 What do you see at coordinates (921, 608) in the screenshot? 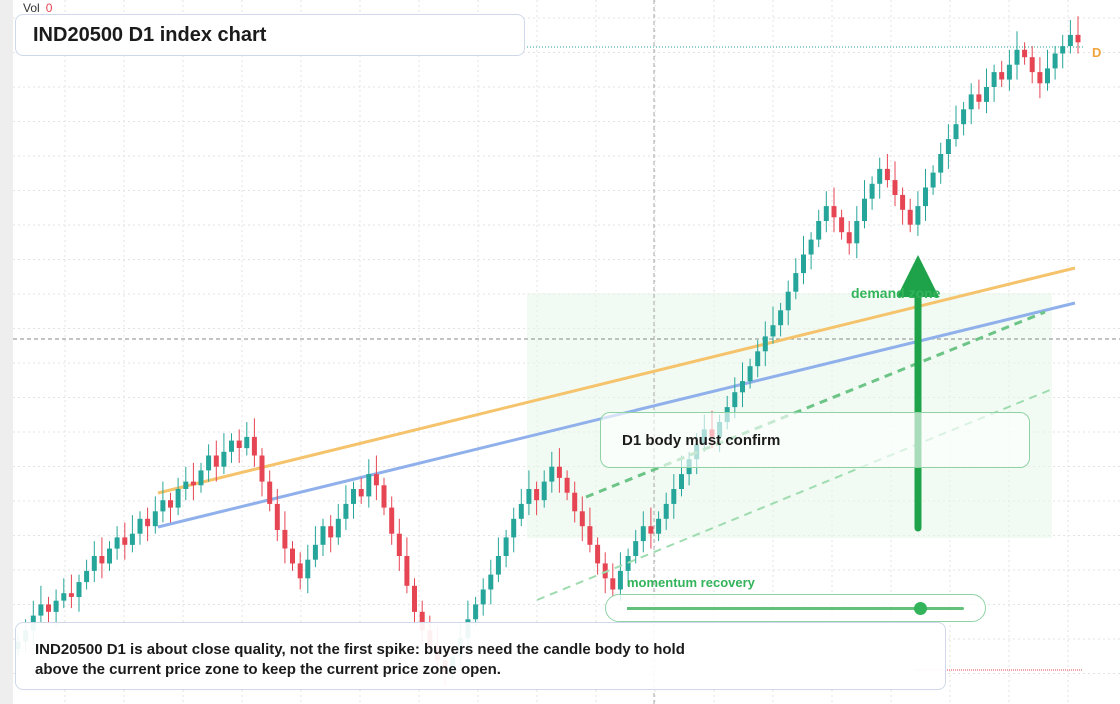
I see `momentum-knob` at bounding box center [921, 608].